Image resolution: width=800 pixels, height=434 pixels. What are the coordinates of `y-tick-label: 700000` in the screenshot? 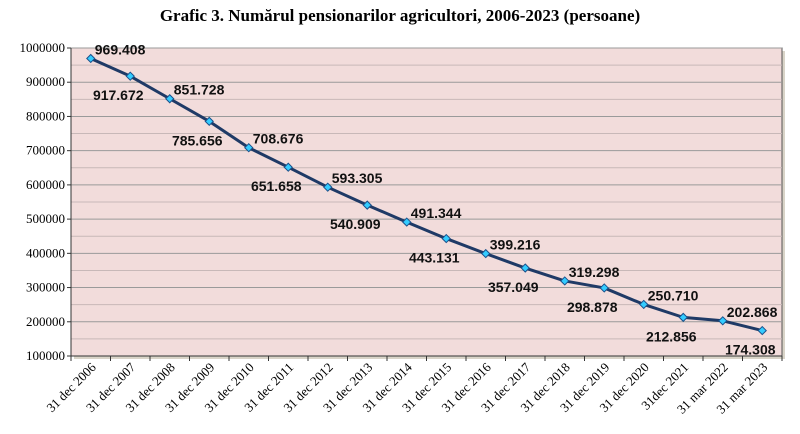 It's located at (45, 150).